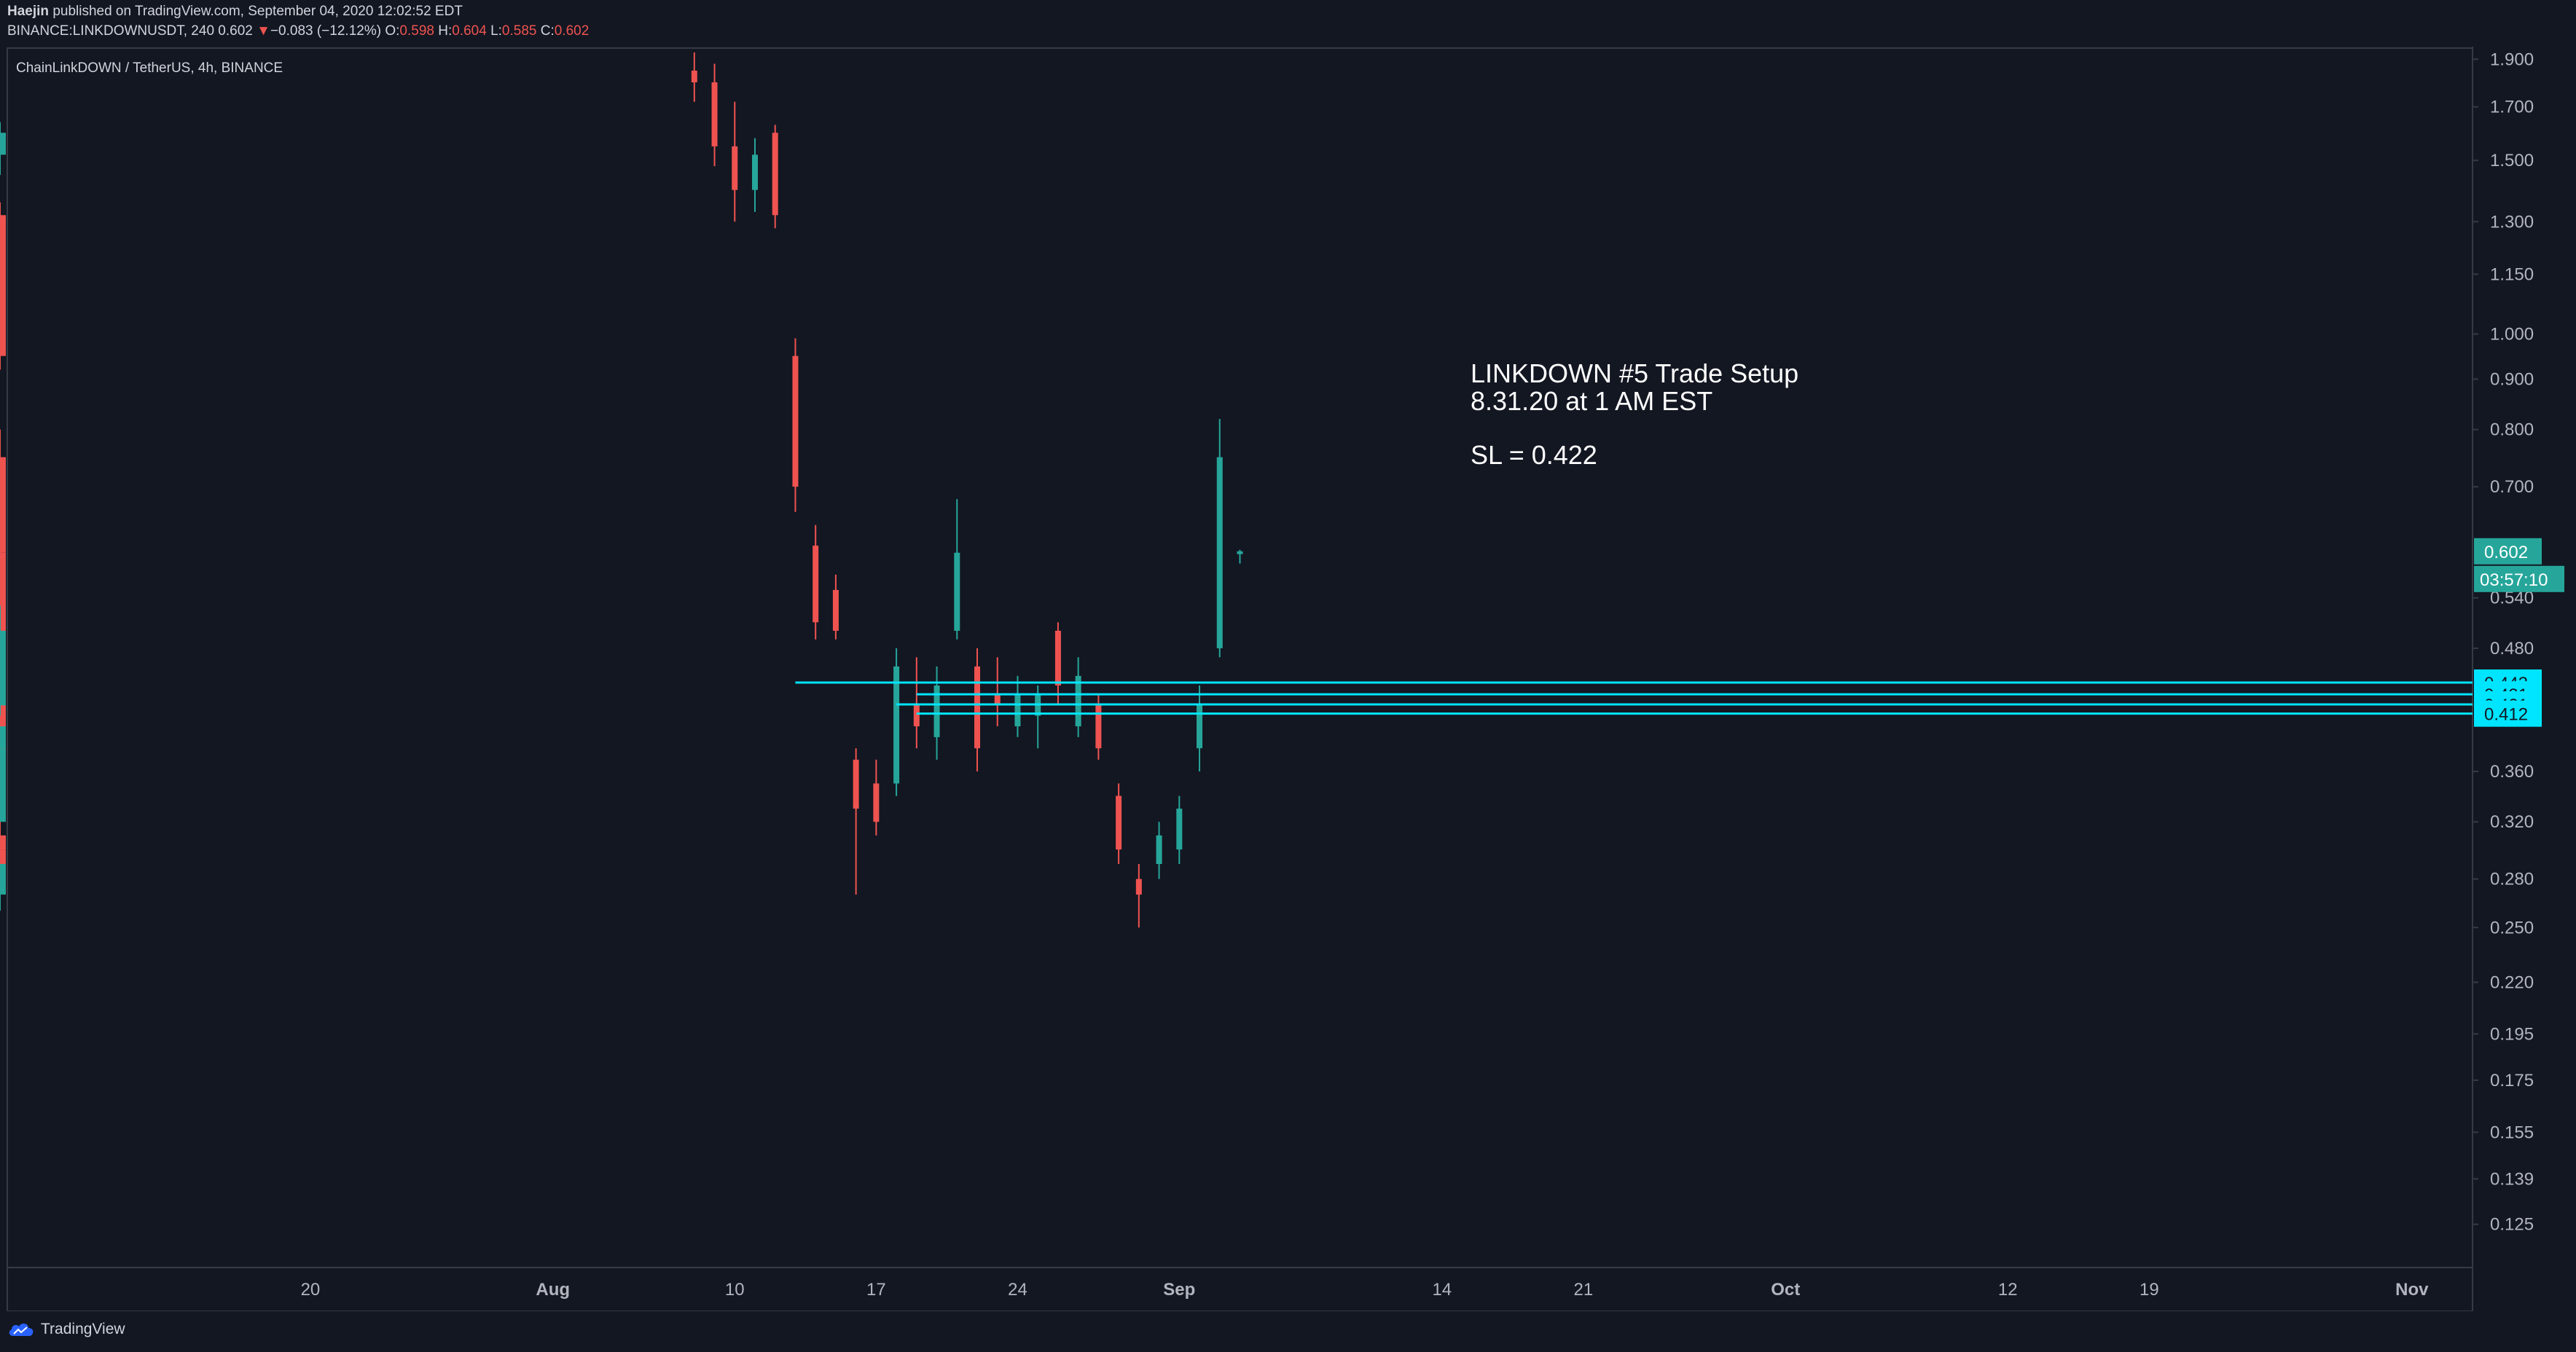 Image resolution: width=2576 pixels, height=1352 pixels. I want to click on x-tick-label-1: Aug, so click(553, 1290).